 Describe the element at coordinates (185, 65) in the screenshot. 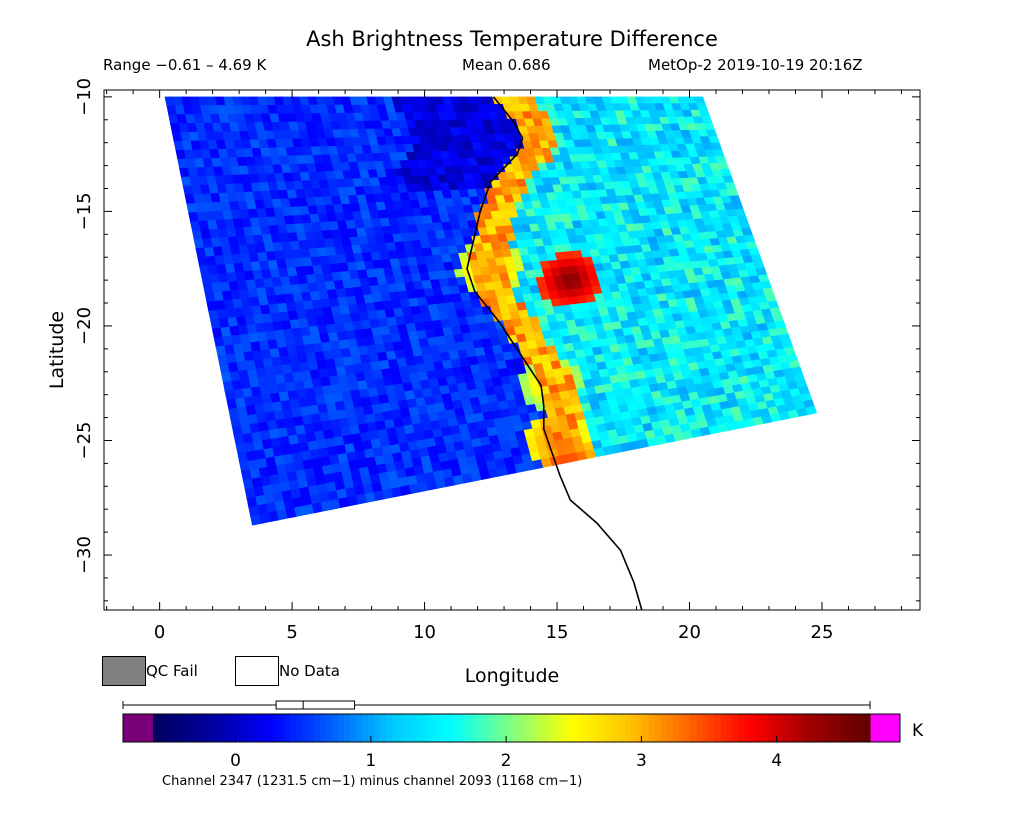

I see `range-text: Range −0.61 – 4.69 K` at that location.